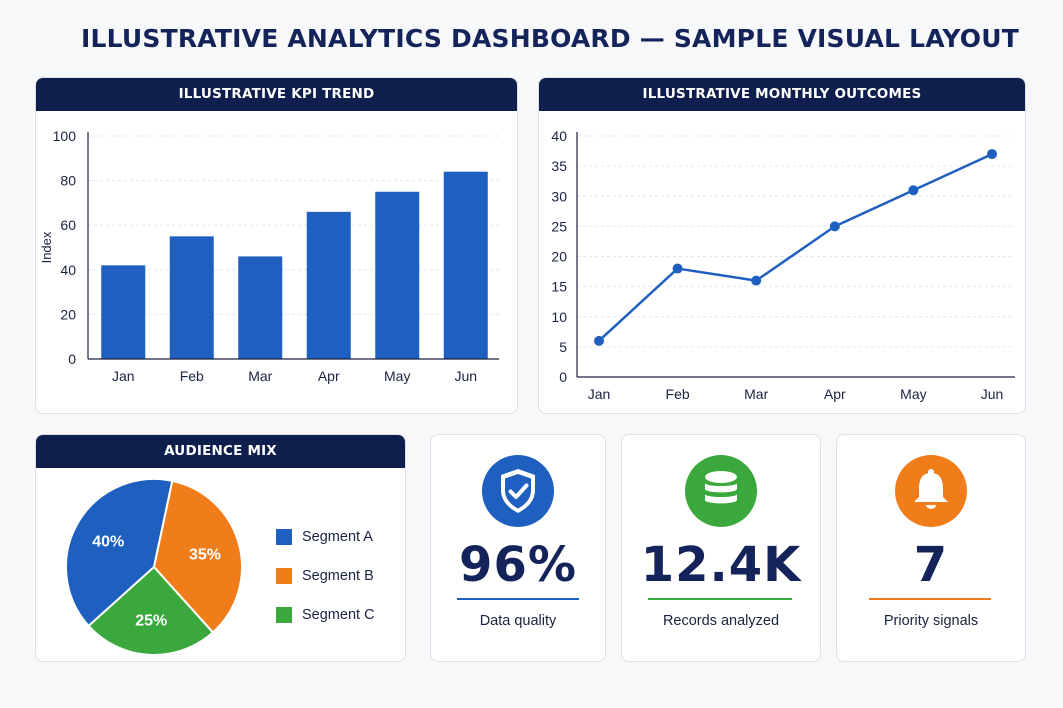  Describe the element at coordinates (518, 491) in the screenshot. I see `shield-check-icon` at that location.